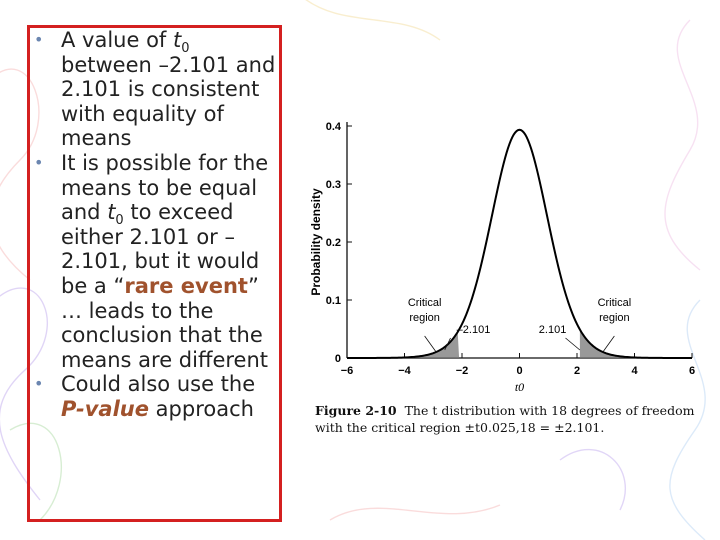  What do you see at coordinates (316, 242) in the screenshot?
I see `y-axis-label: Probability density` at bounding box center [316, 242].